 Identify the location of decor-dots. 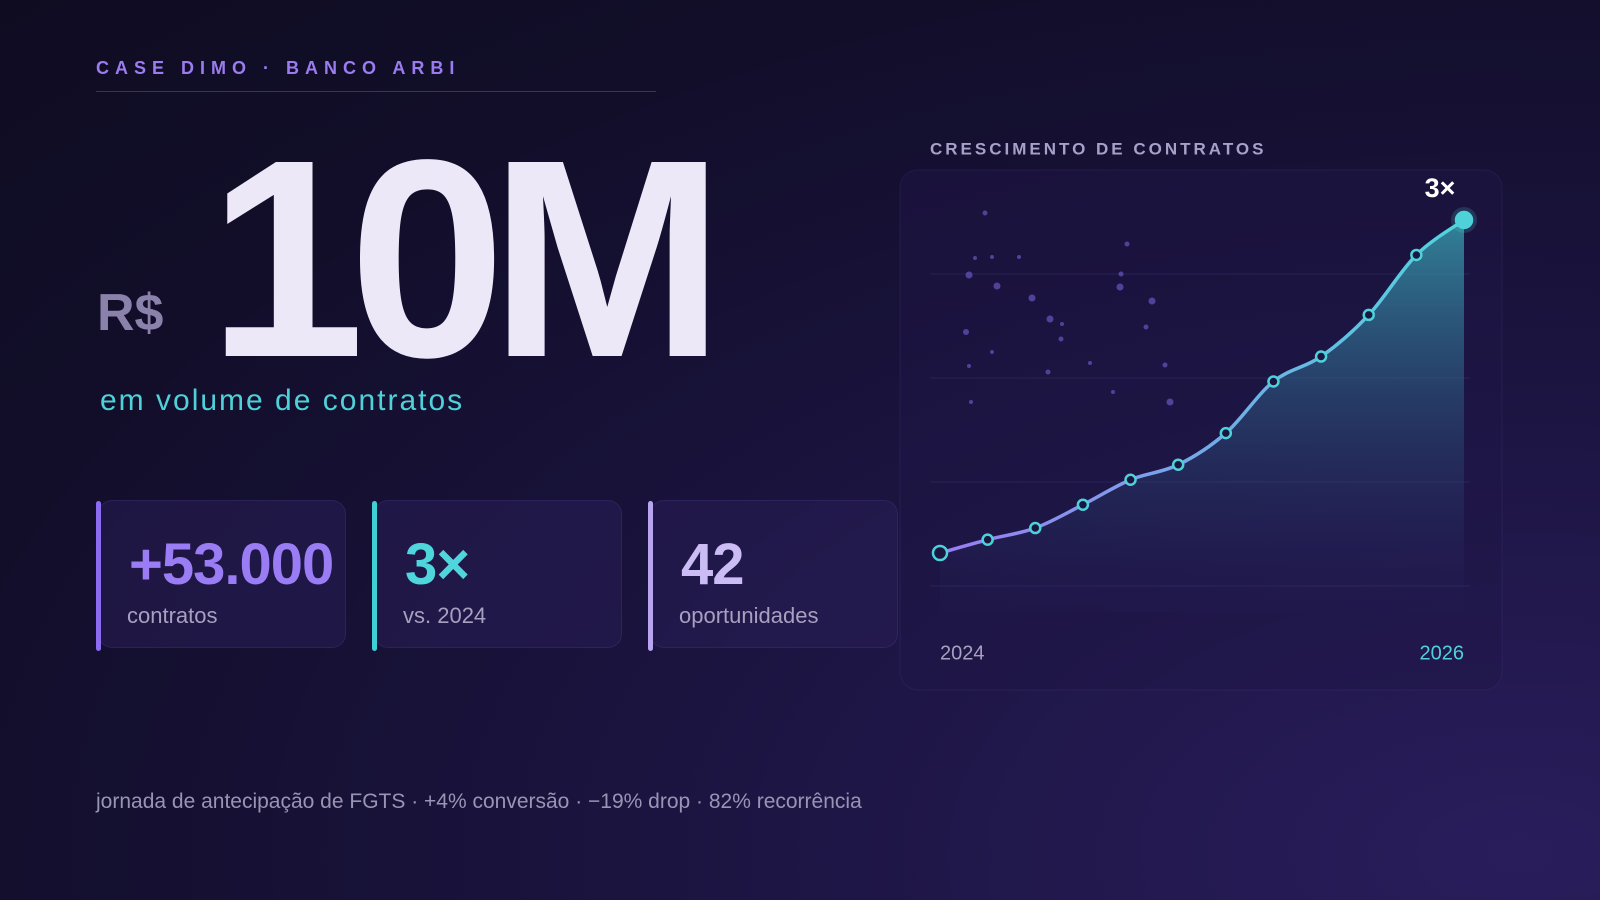
(1068, 308).